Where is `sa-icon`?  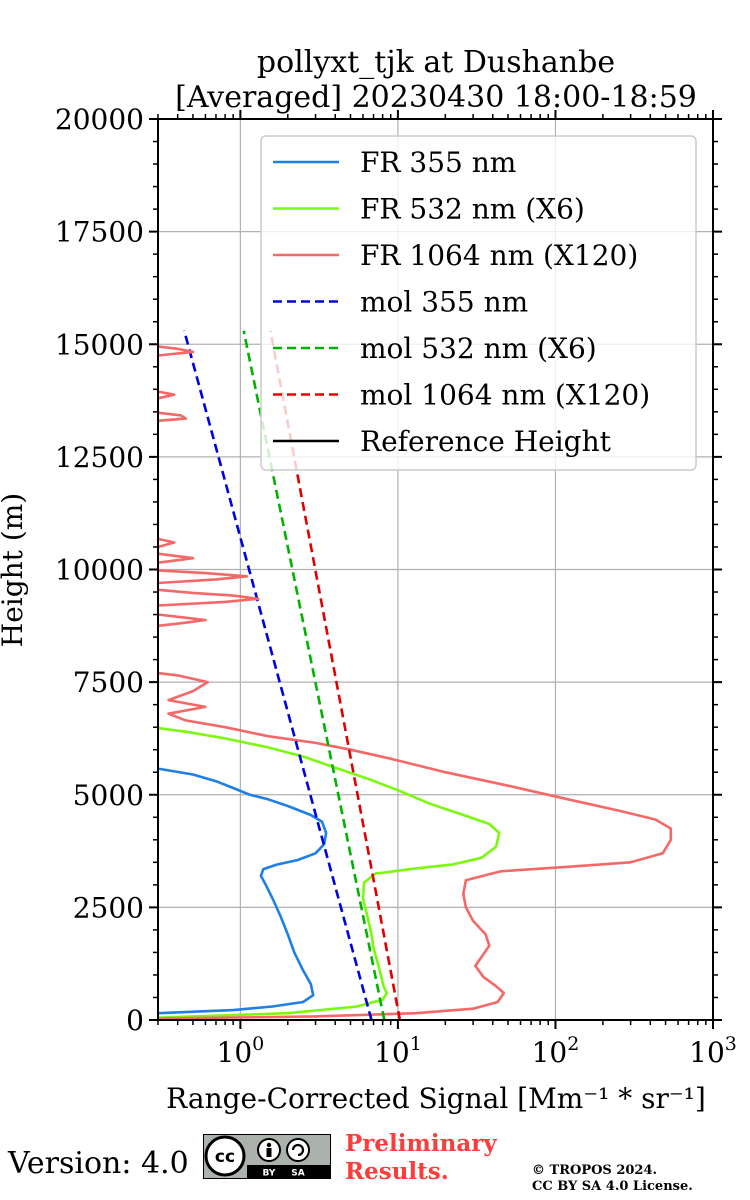
sa-icon is located at coordinates (298, 1150).